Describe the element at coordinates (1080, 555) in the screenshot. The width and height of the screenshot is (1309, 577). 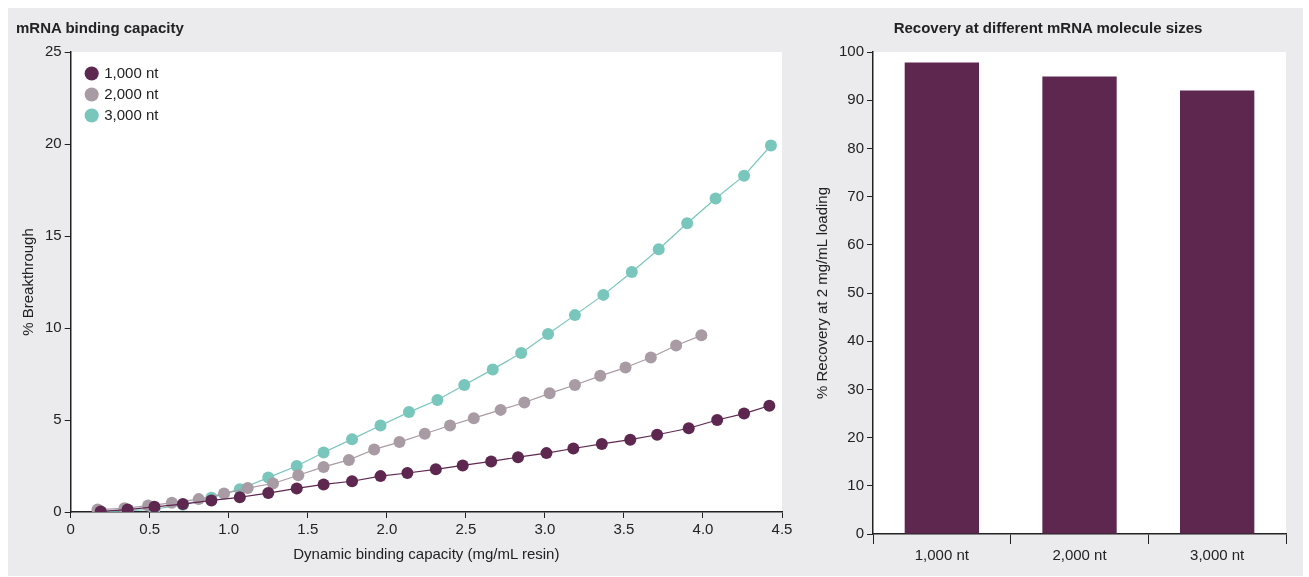
I see `x-tick-label: 2,000 nt` at that location.